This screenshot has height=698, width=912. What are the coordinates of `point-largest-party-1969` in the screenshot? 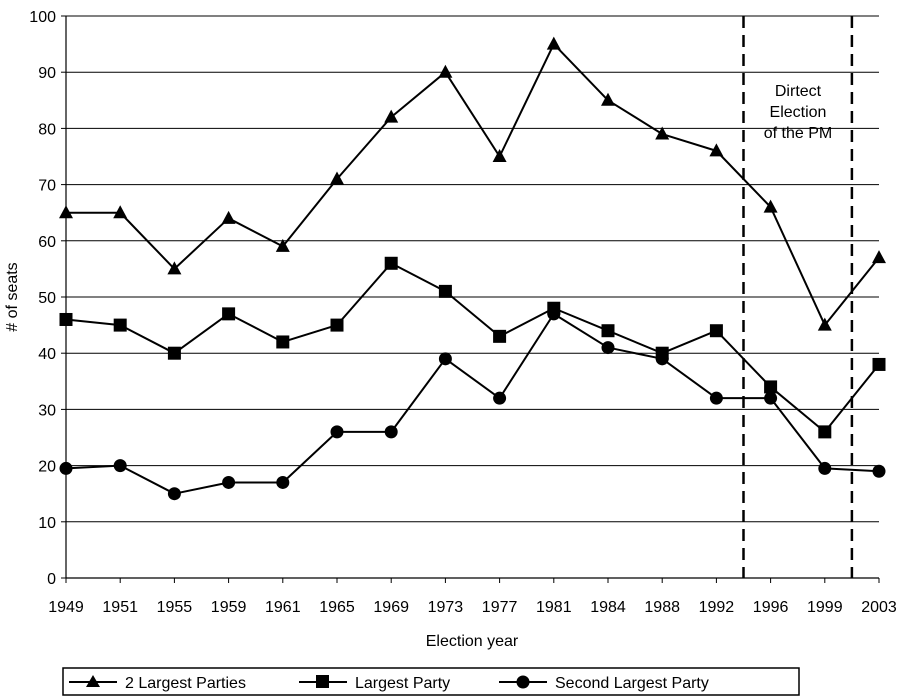 It's located at (391, 263).